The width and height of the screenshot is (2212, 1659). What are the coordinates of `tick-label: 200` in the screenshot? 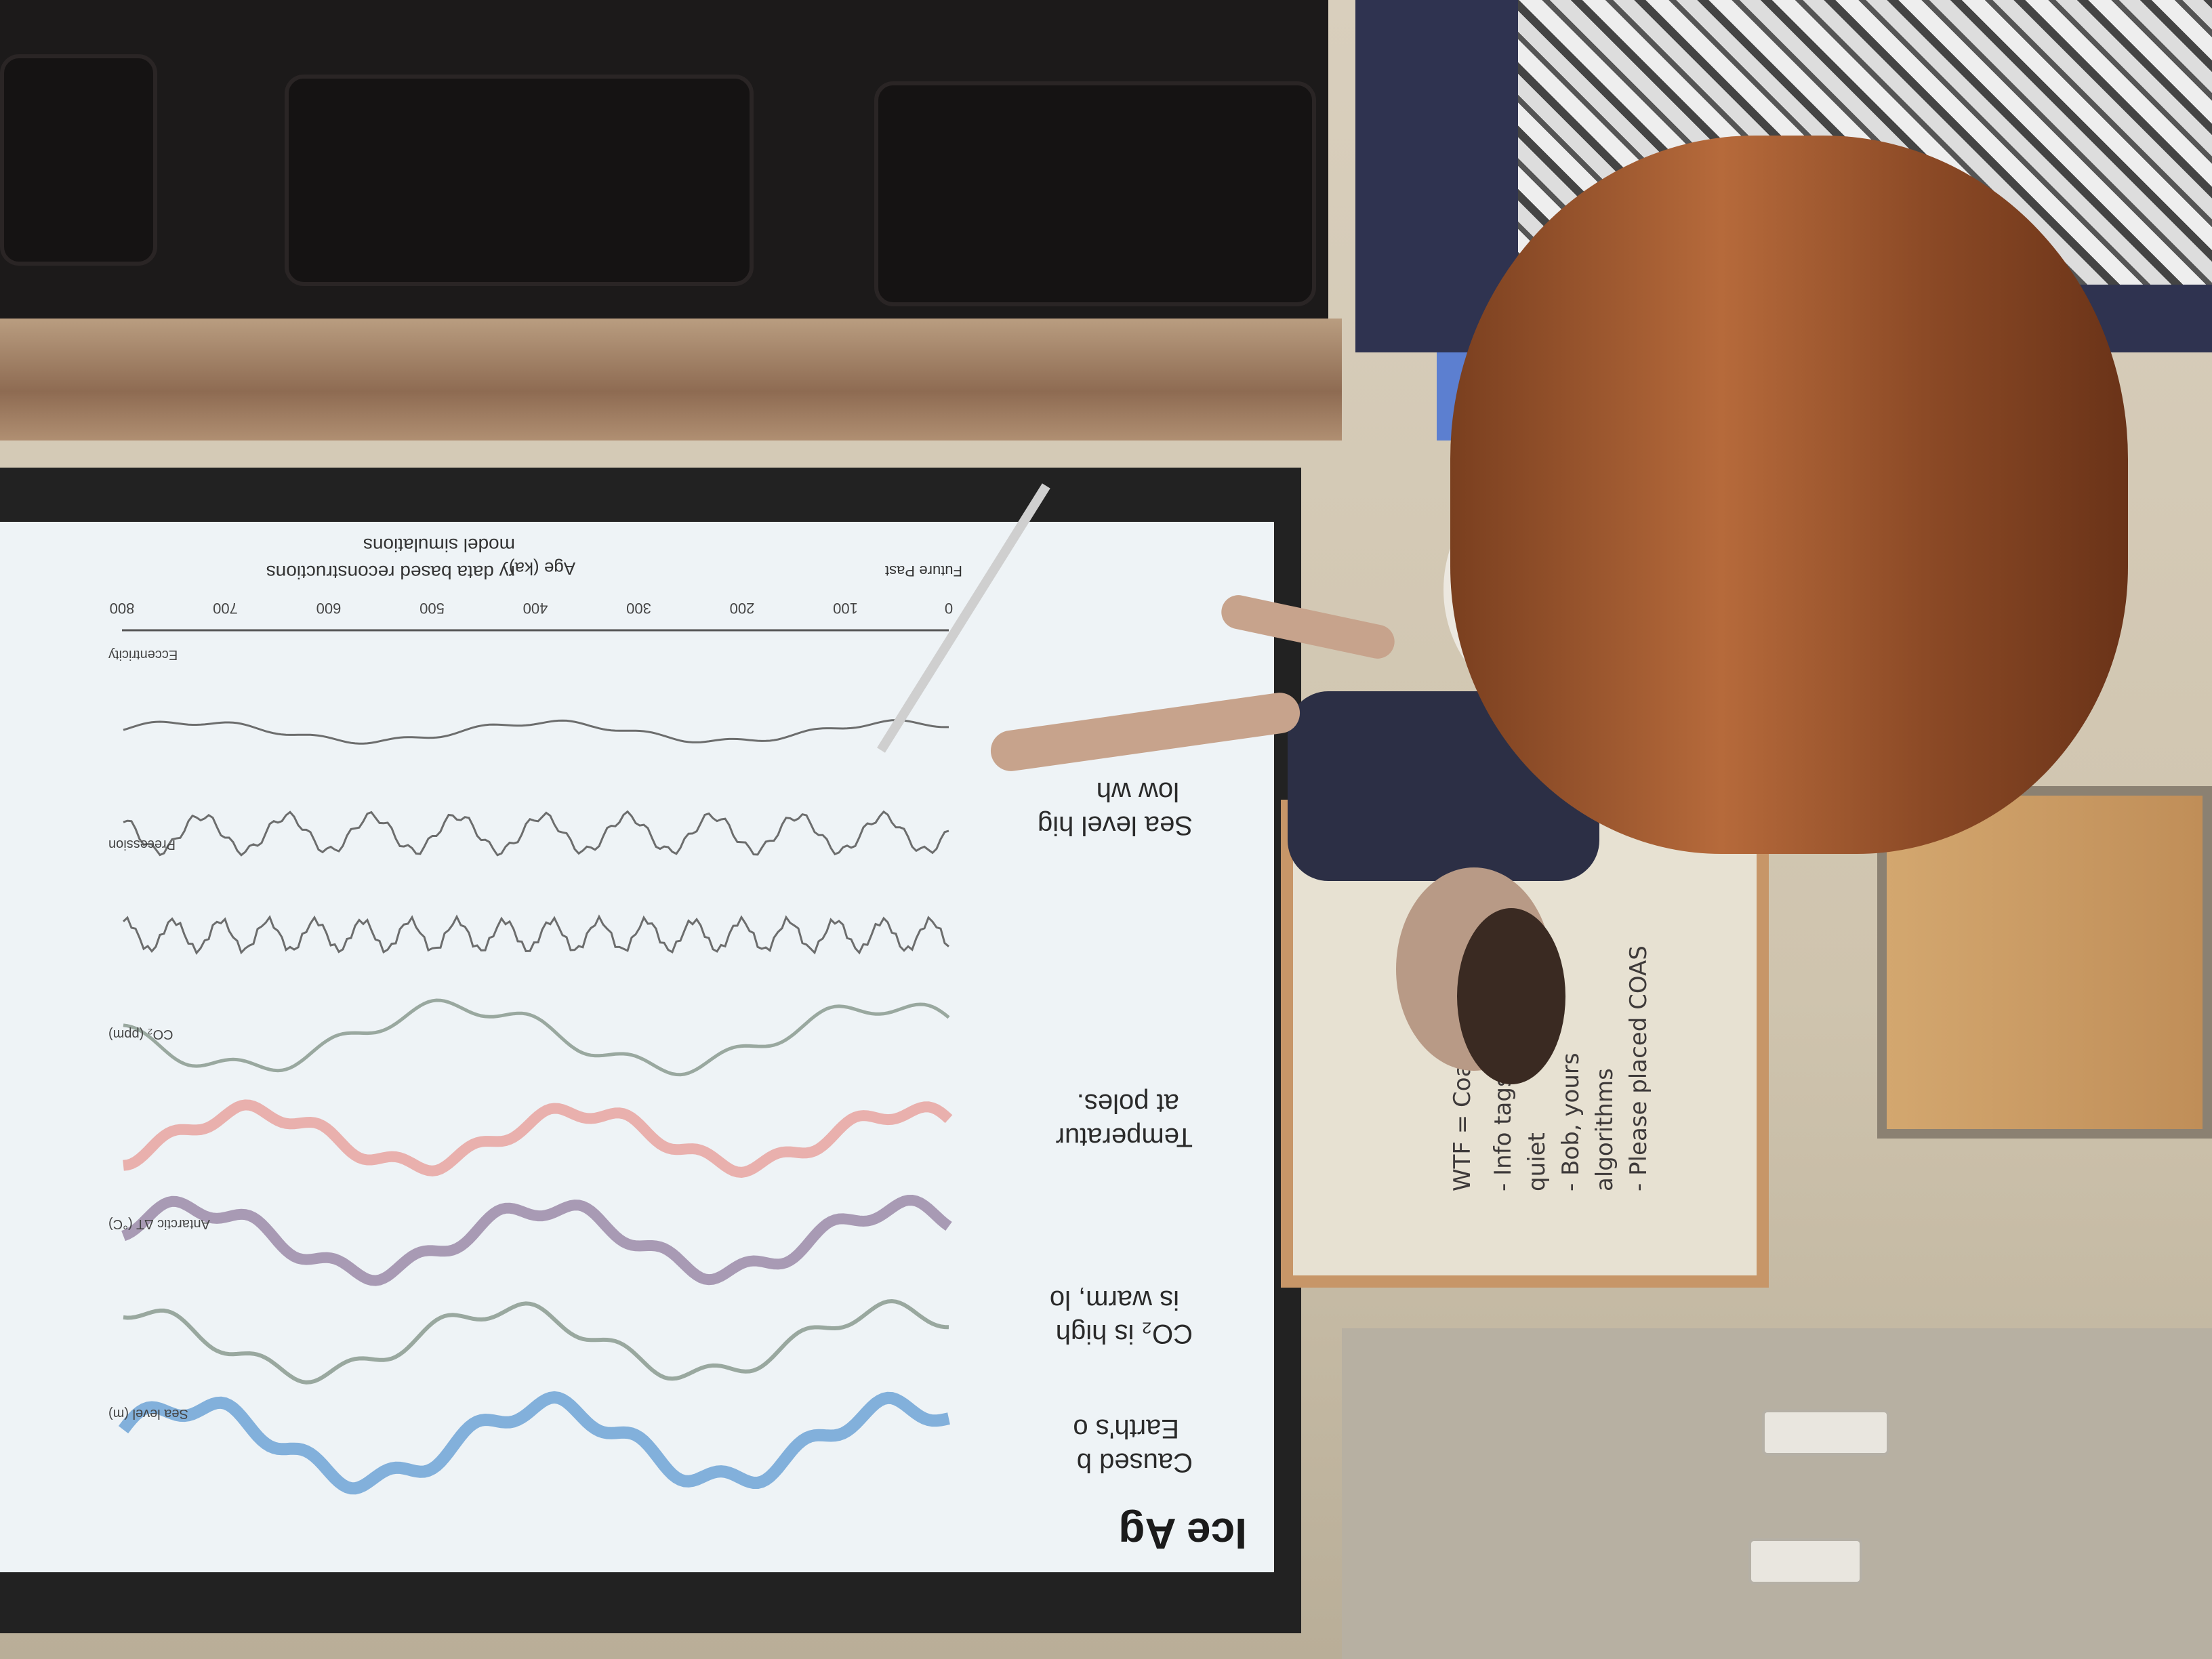 It's located at (742, 608).